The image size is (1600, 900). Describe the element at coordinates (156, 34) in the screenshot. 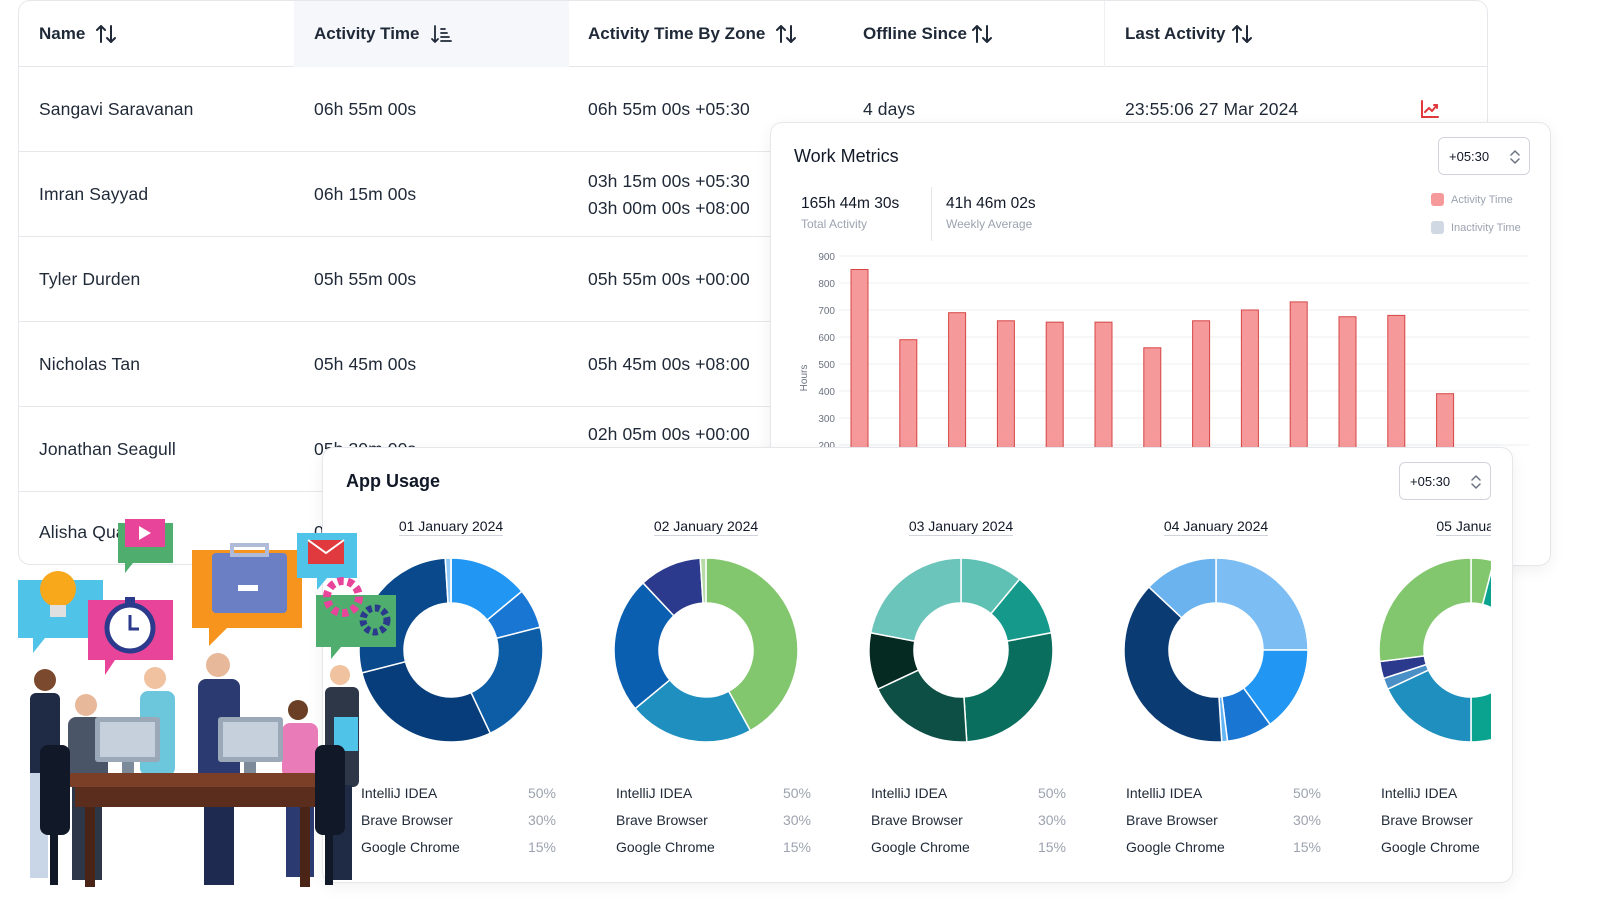

I see `column-header-name: Name` at that location.